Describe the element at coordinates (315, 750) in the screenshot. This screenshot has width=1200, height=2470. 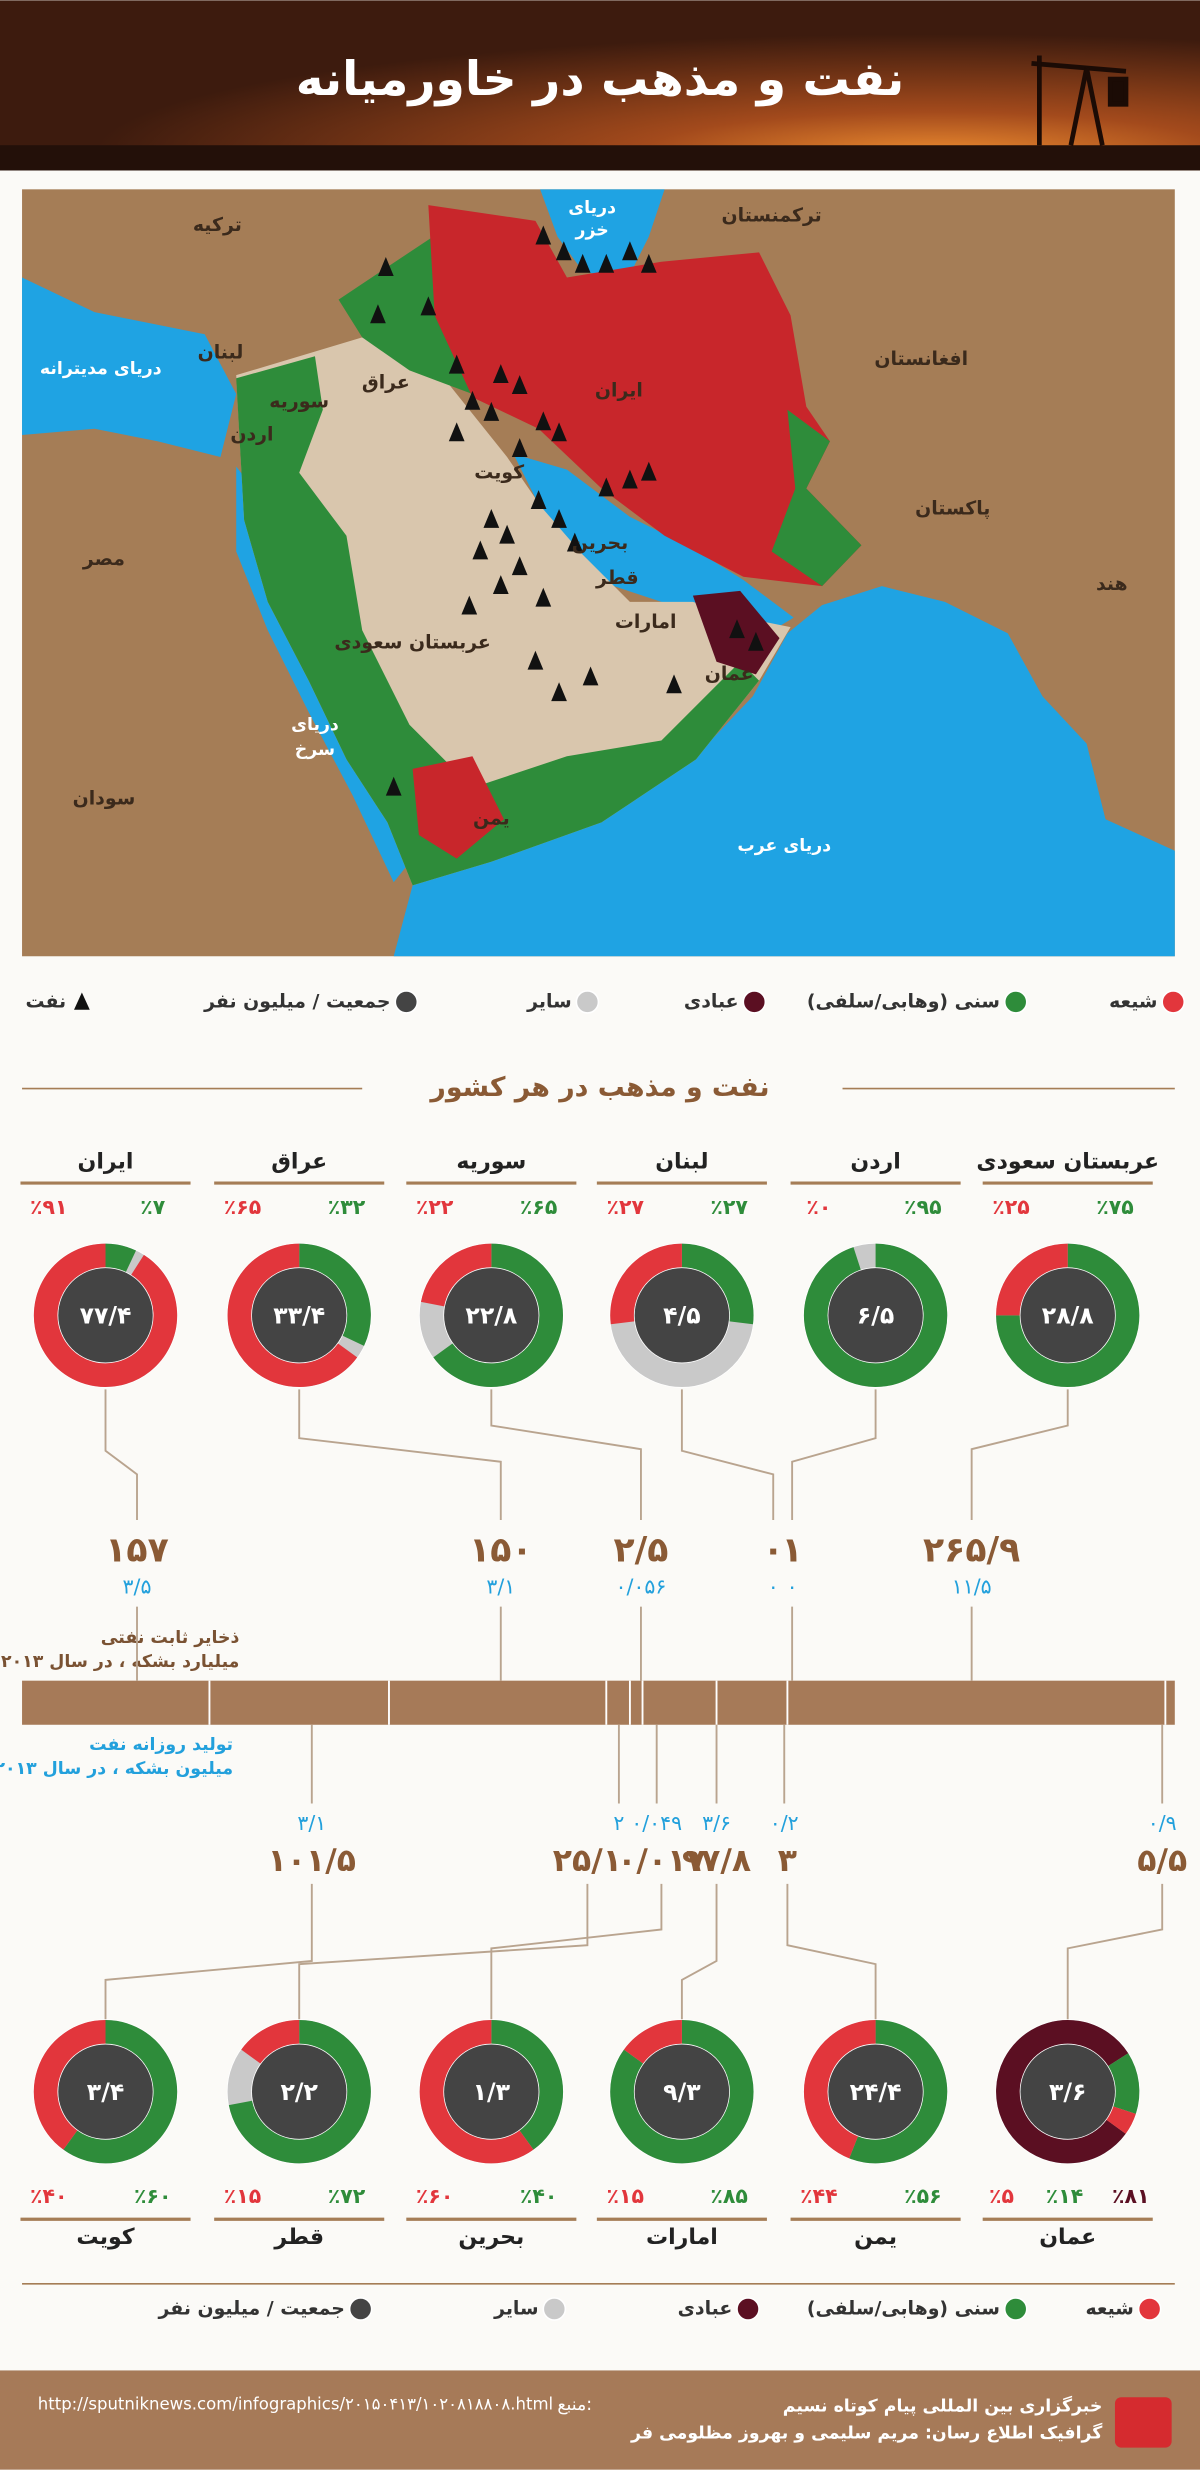
I see `map-label: سرخ` at that location.